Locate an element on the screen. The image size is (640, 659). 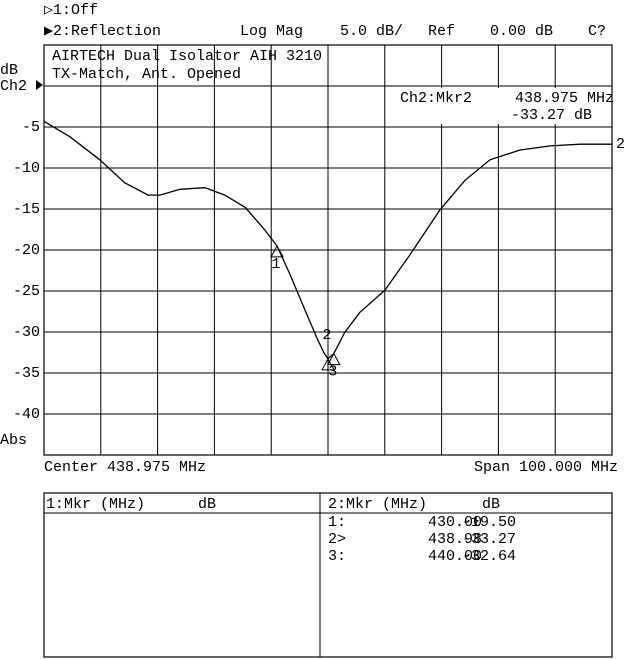
marker-readout-bg is located at coordinates (504, 106).